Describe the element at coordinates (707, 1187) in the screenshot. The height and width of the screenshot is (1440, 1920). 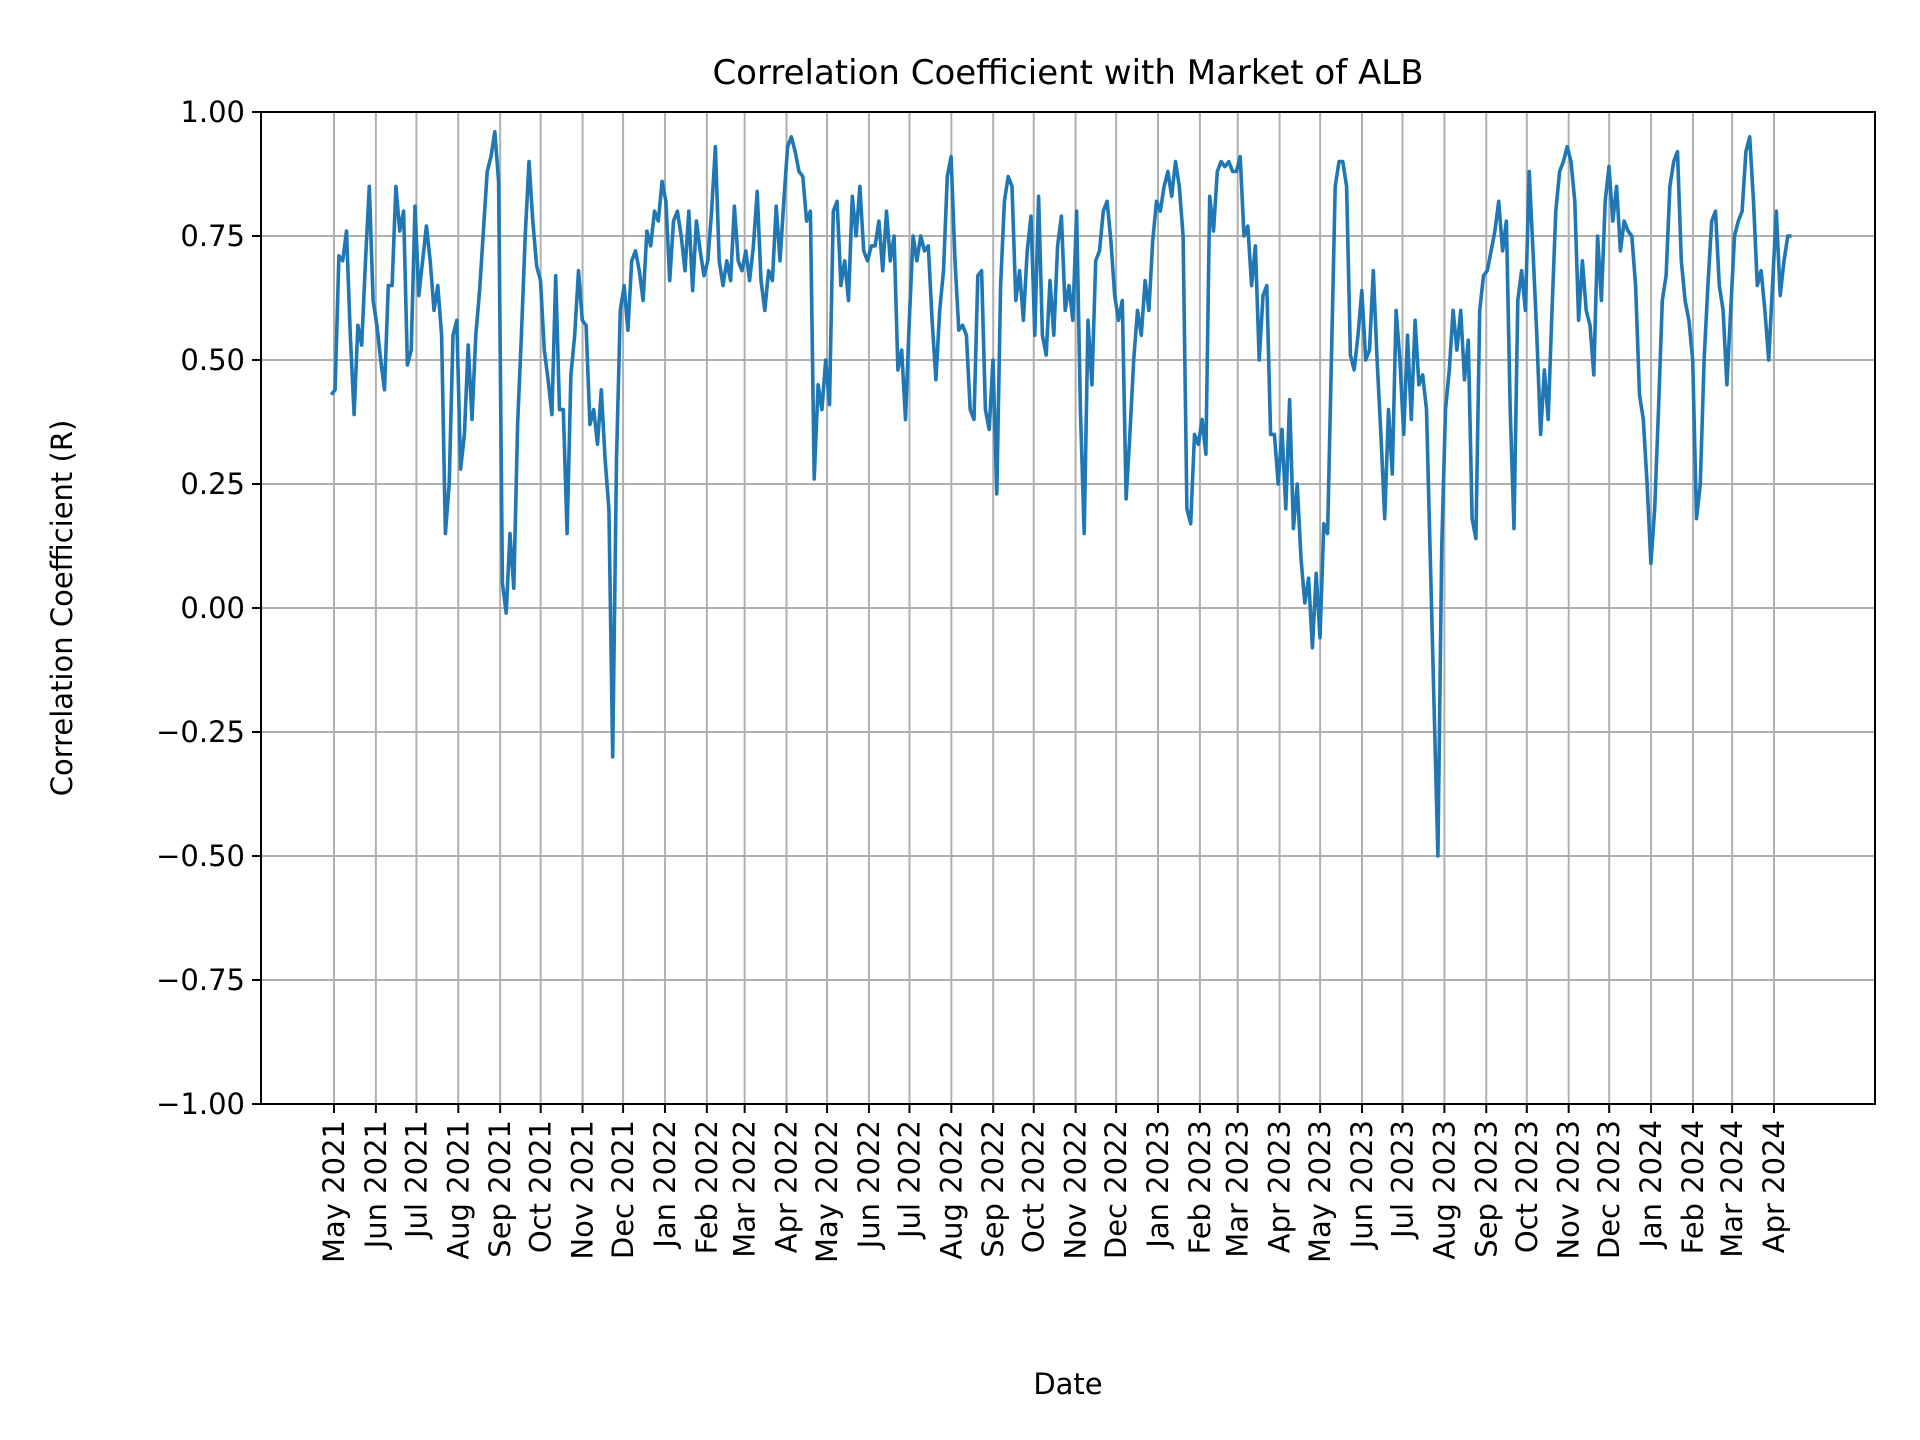
I see `x-tick-label: Feb 2022` at that location.